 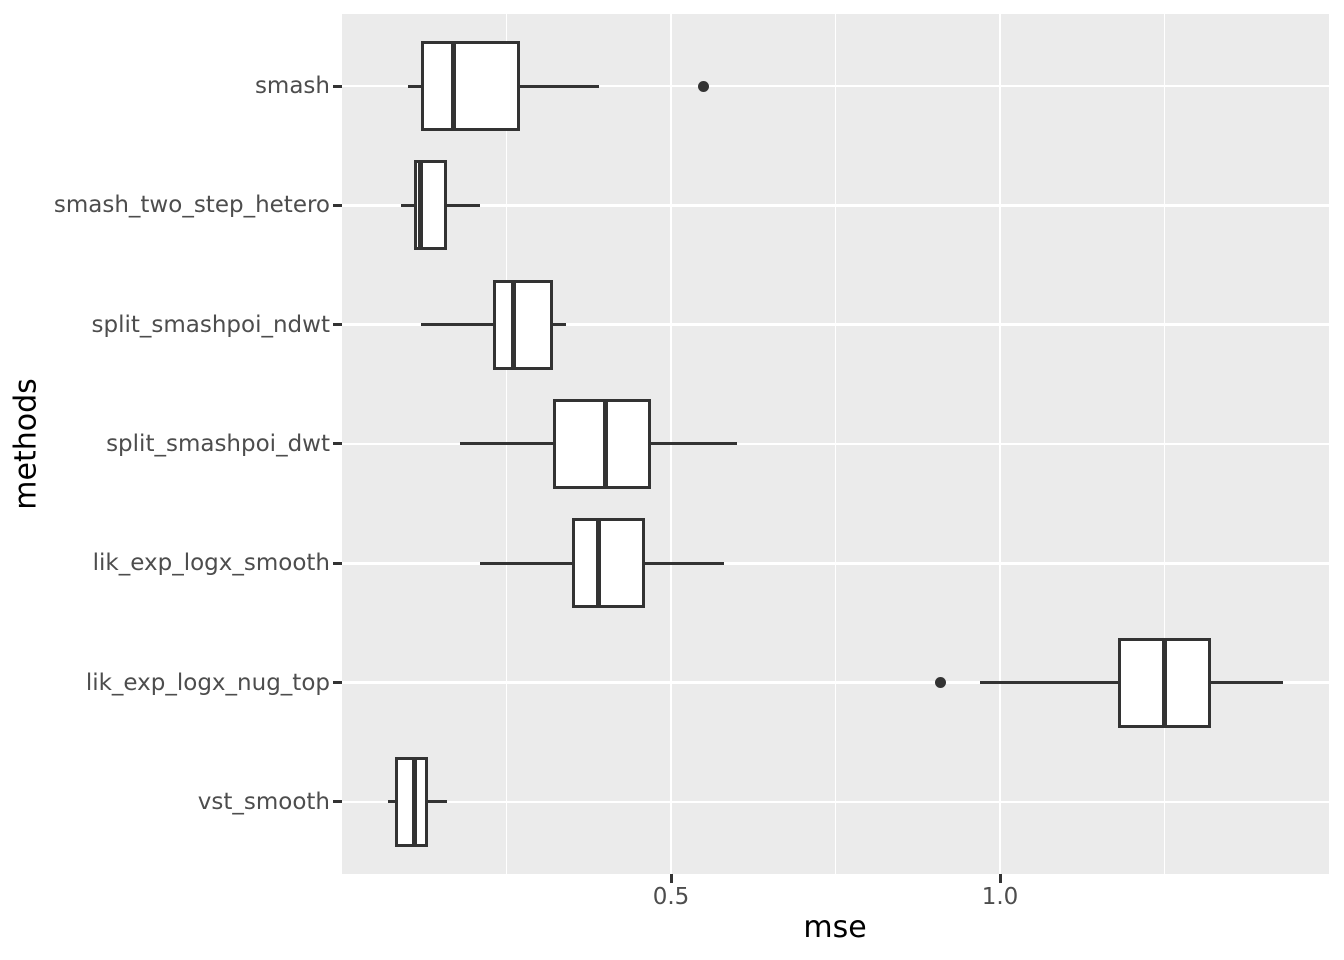 What do you see at coordinates (211, 563) in the screenshot?
I see `y-tick-label: lik_exp_logx_smooth` at bounding box center [211, 563].